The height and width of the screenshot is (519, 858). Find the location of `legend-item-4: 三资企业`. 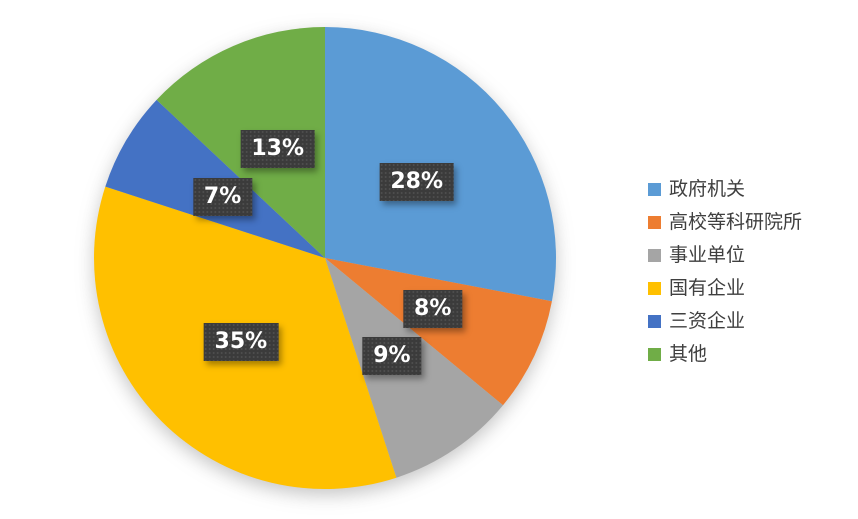

legend-item-4: 三资企业 is located at coordinates (725, 321).